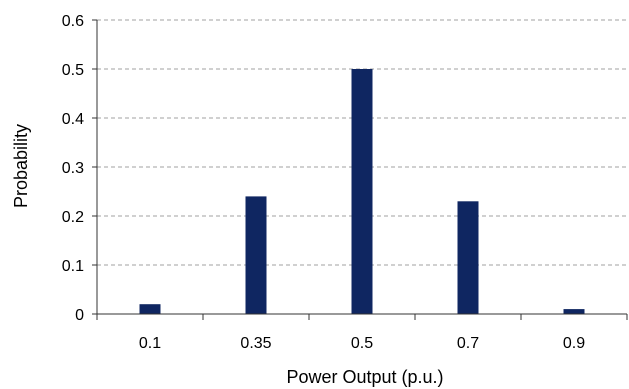  What do you see at coordinates (468, 343) in the screenshot?
I see `x-tick-label: 0.7` at bounding box center [468, 343].